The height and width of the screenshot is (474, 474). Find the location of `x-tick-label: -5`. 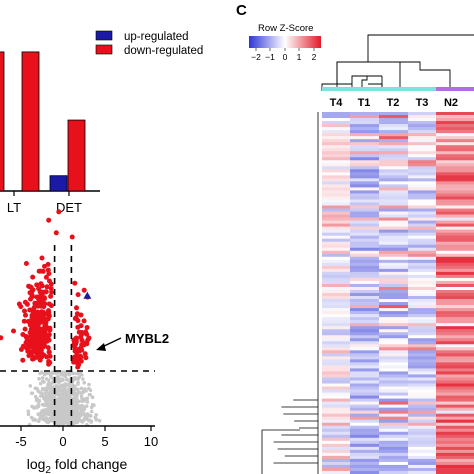

x-tick-label: -5 is located at coordinates (21, 441).